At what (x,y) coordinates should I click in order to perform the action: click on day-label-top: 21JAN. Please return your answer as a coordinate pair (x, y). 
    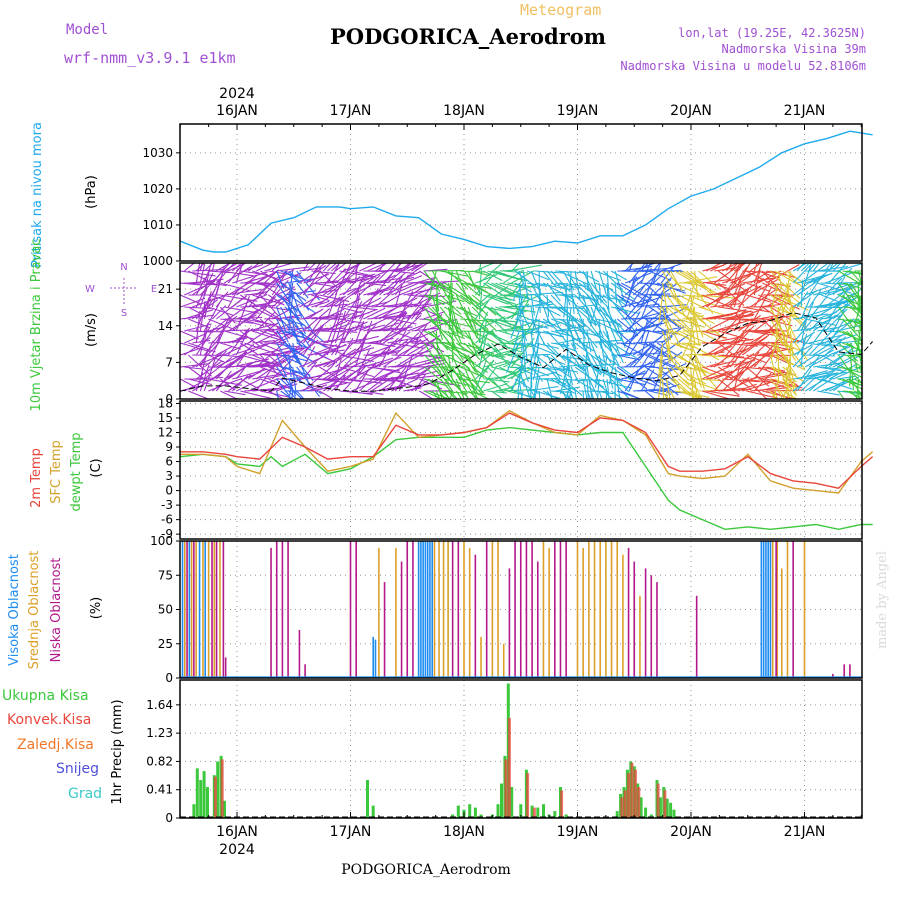
    Looking at the image, I should click on (805, 111).